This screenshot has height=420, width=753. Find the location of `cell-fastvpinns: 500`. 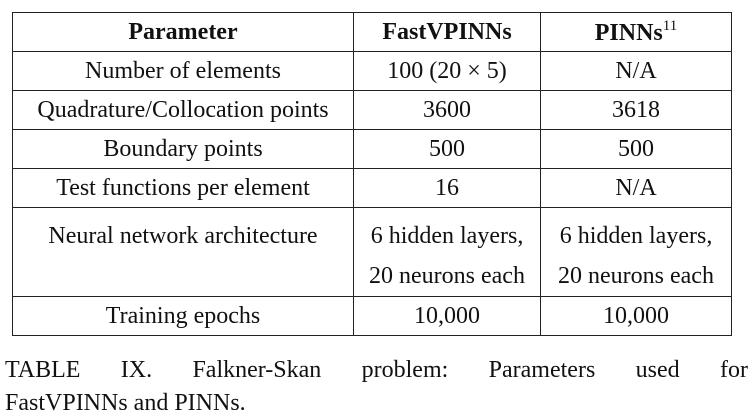

cell-fastvpinns: 500 is located at coordinates (447, 149).